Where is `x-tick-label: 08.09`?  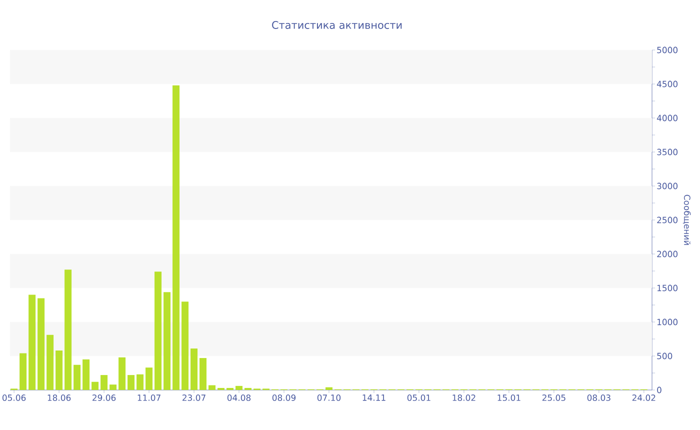 x-tick-label: 08.09 is located at coordinates (284, 397).